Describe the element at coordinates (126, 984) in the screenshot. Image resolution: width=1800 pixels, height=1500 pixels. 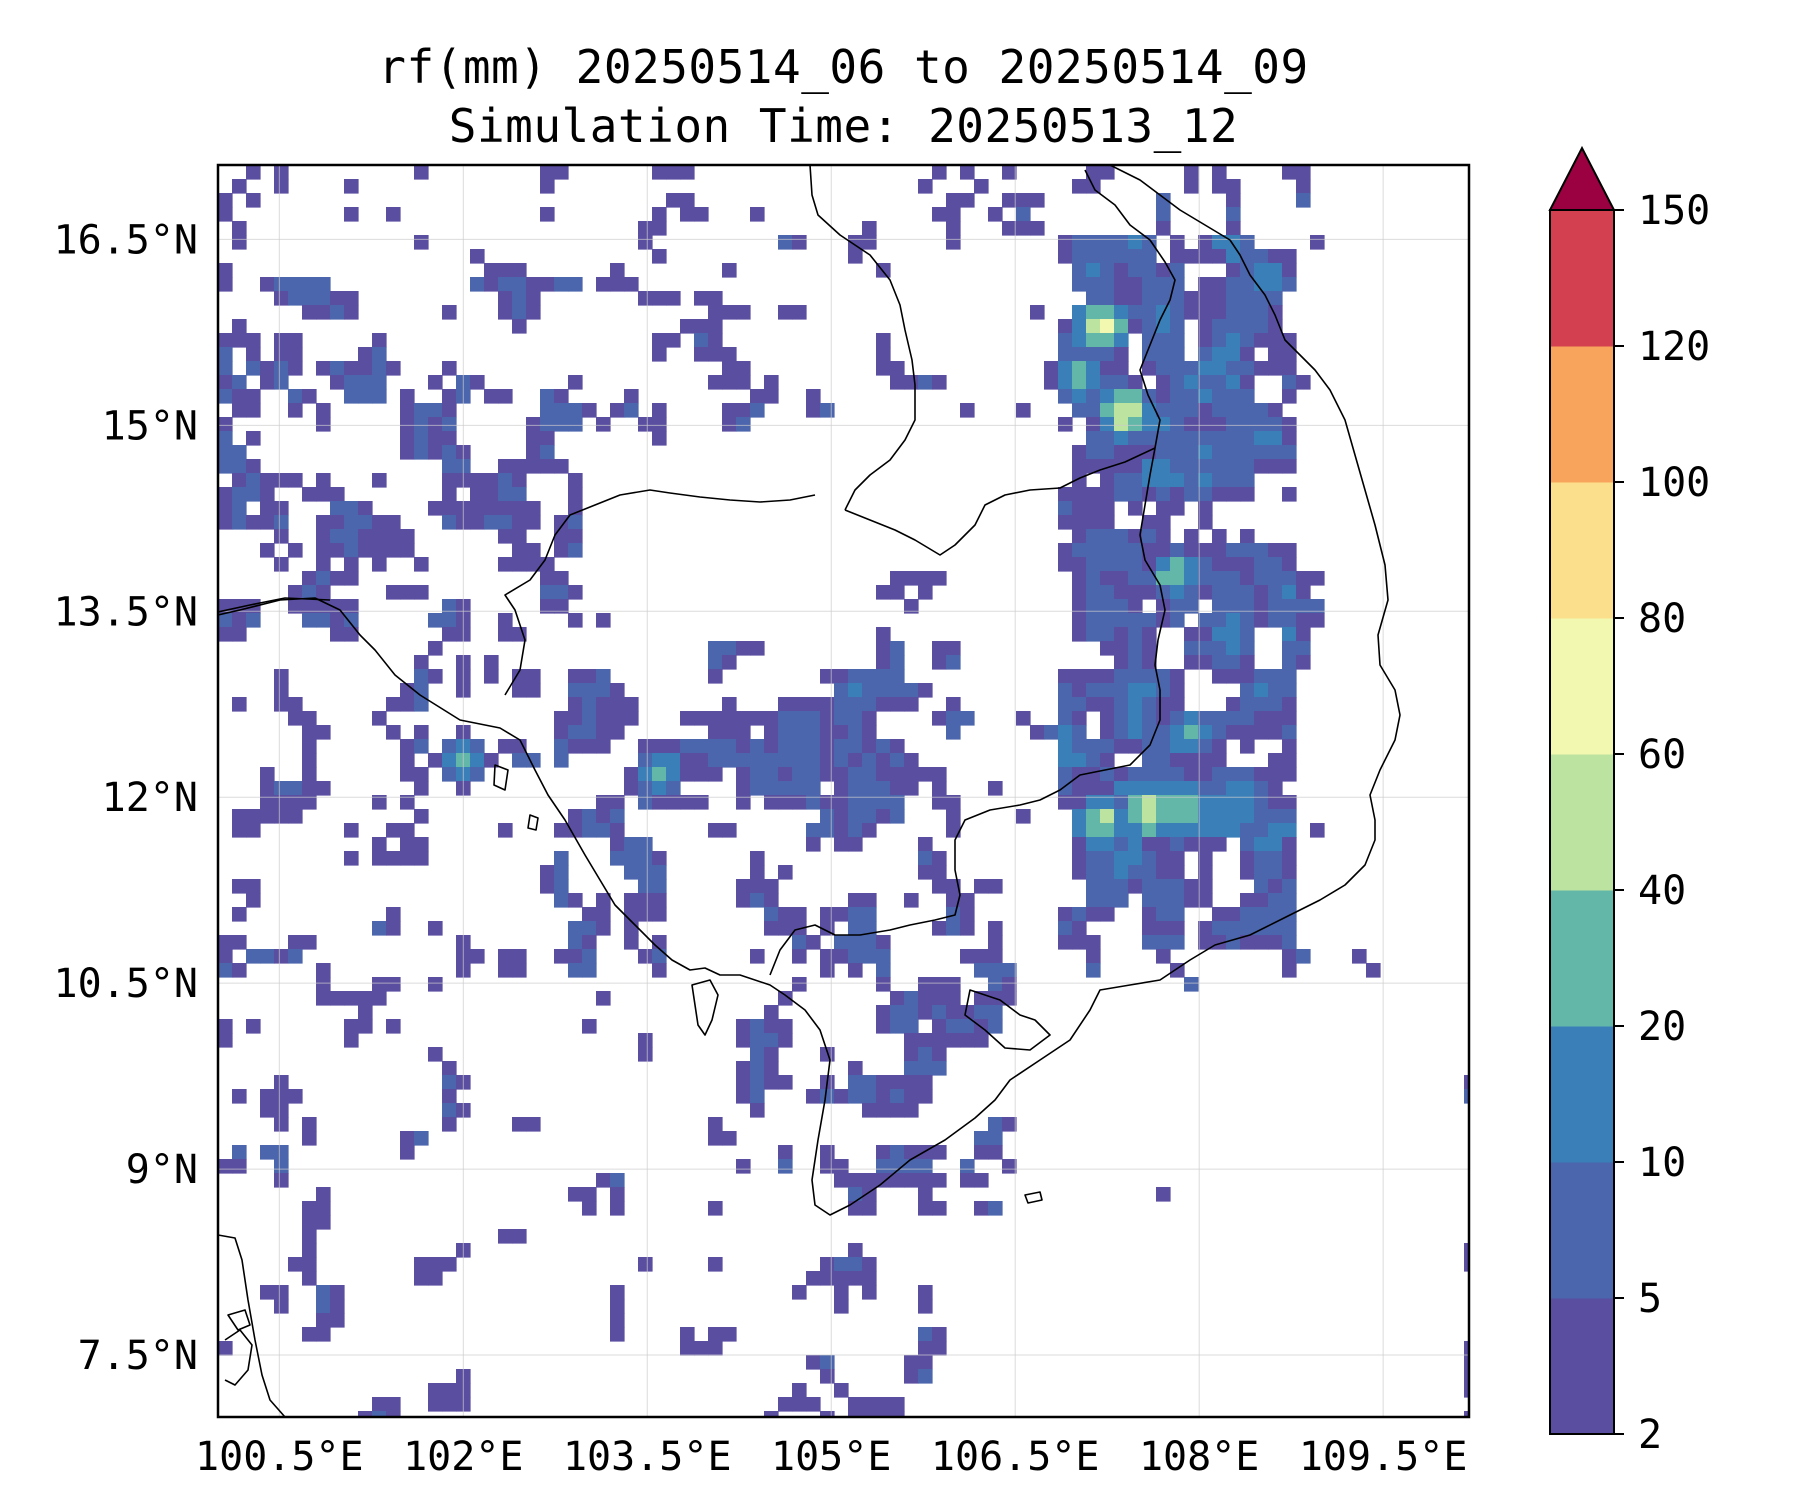
I see `lat-tick-label: 10.5°N` at that location.